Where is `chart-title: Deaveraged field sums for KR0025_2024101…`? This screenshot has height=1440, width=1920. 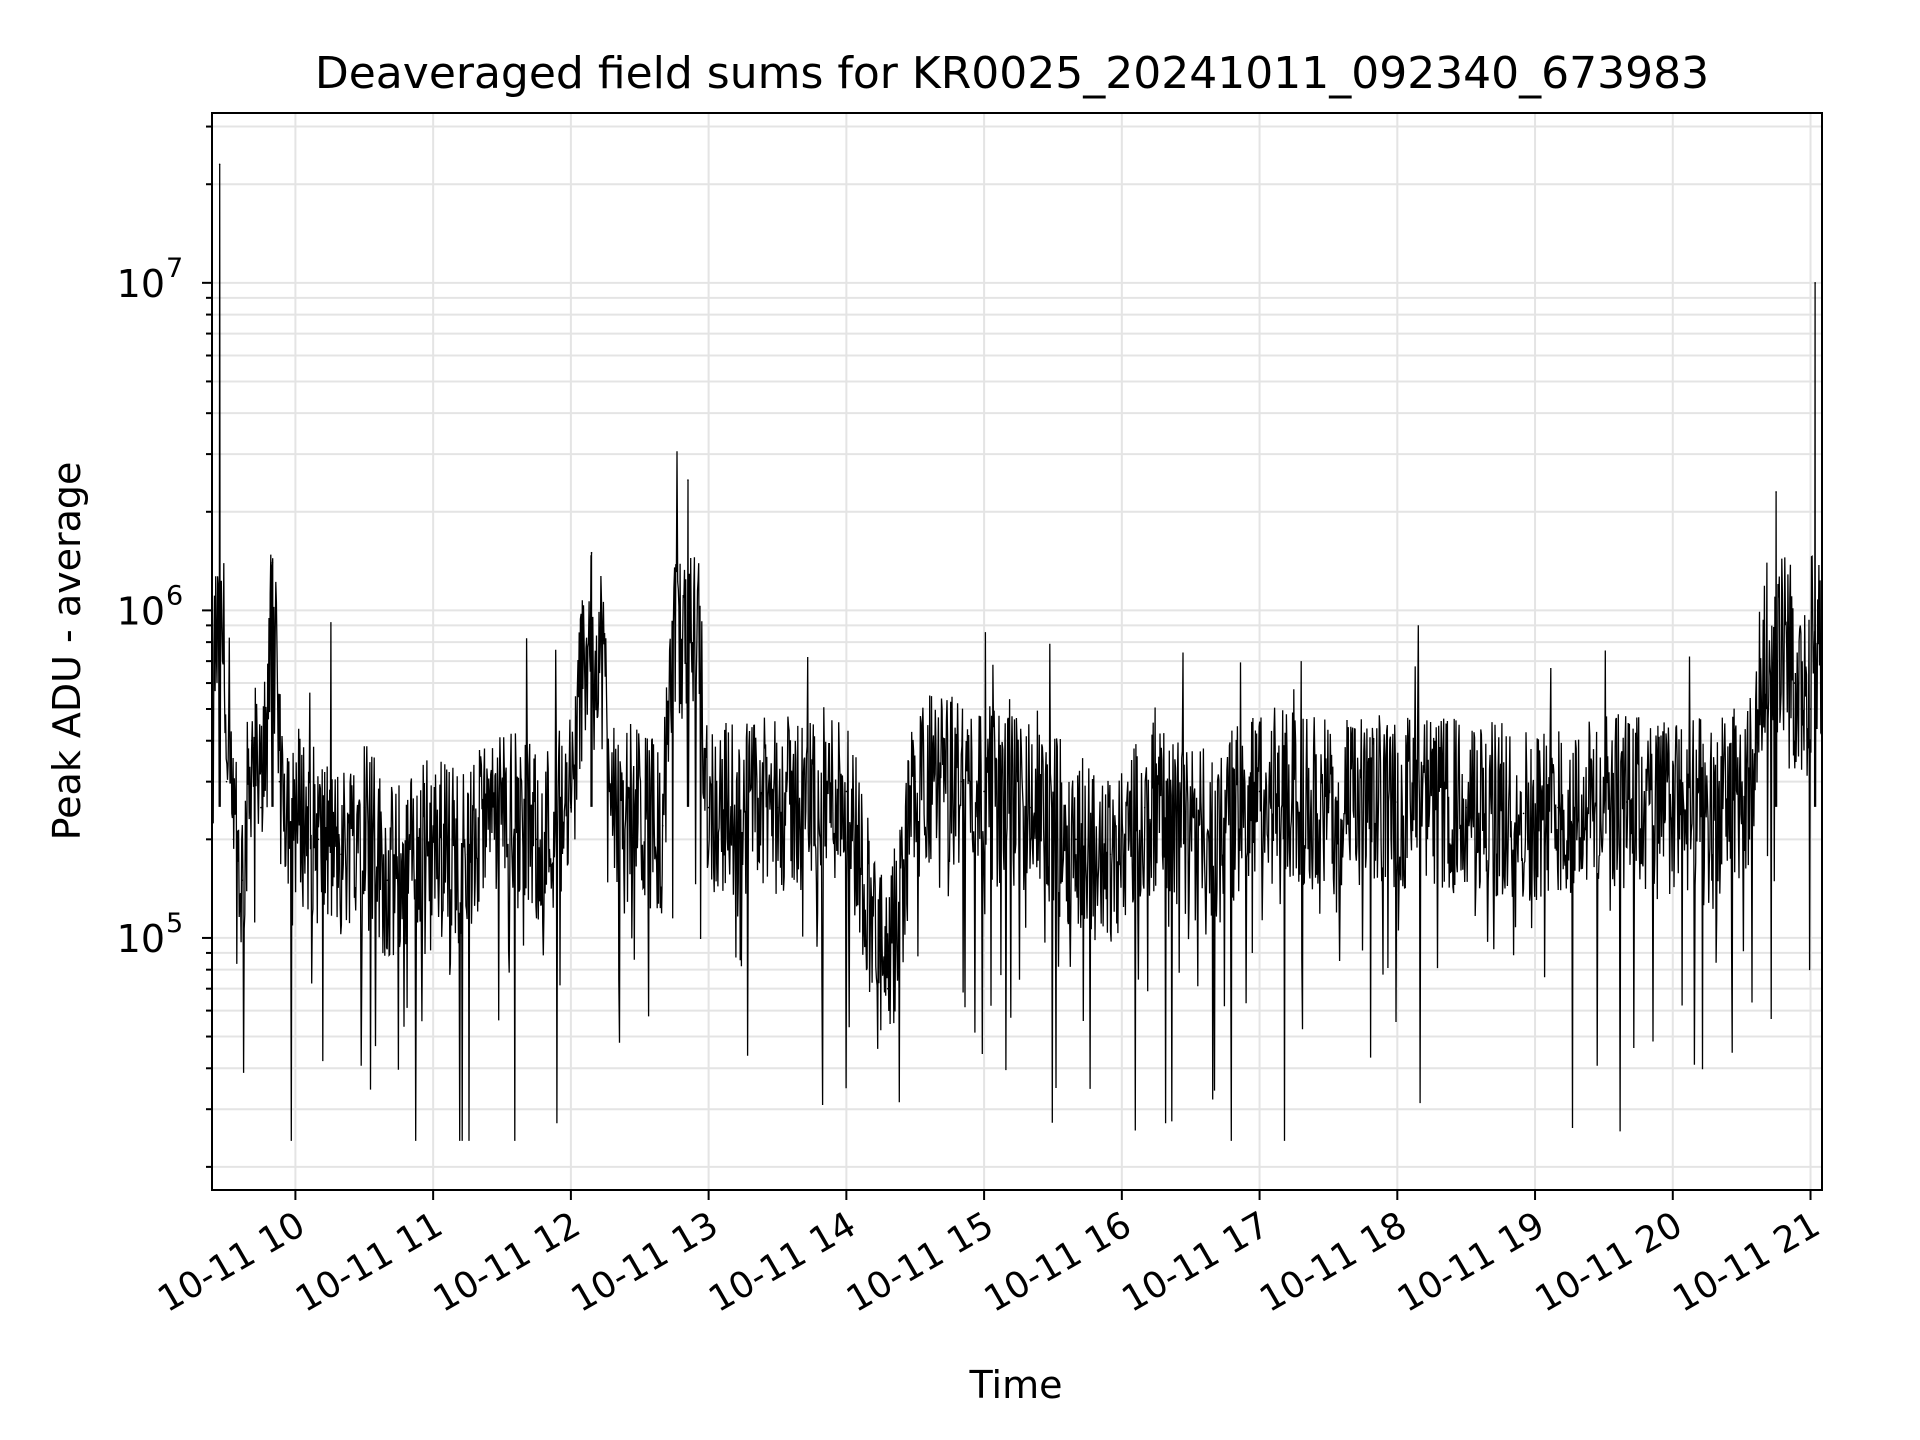
chart-title: Deaveraged field sums for KR0025_2024101… is located at coordinates (1012, 73).